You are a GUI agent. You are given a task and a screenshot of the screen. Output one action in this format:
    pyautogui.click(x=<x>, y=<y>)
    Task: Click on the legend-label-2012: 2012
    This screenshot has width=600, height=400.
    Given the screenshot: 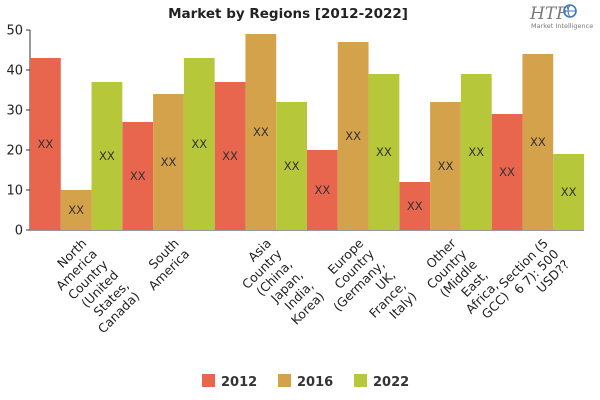 What is the action you would take?
    pyautogui.click(x=239, y=382)
    